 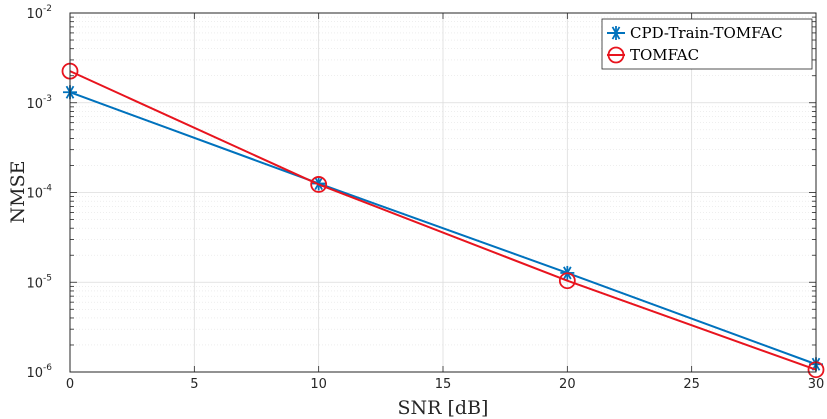 What do you see at coordinates (443, 408) in the screenshot?
I see `x-axis-label: SNR [dB]` at bounding box center [443, 408].